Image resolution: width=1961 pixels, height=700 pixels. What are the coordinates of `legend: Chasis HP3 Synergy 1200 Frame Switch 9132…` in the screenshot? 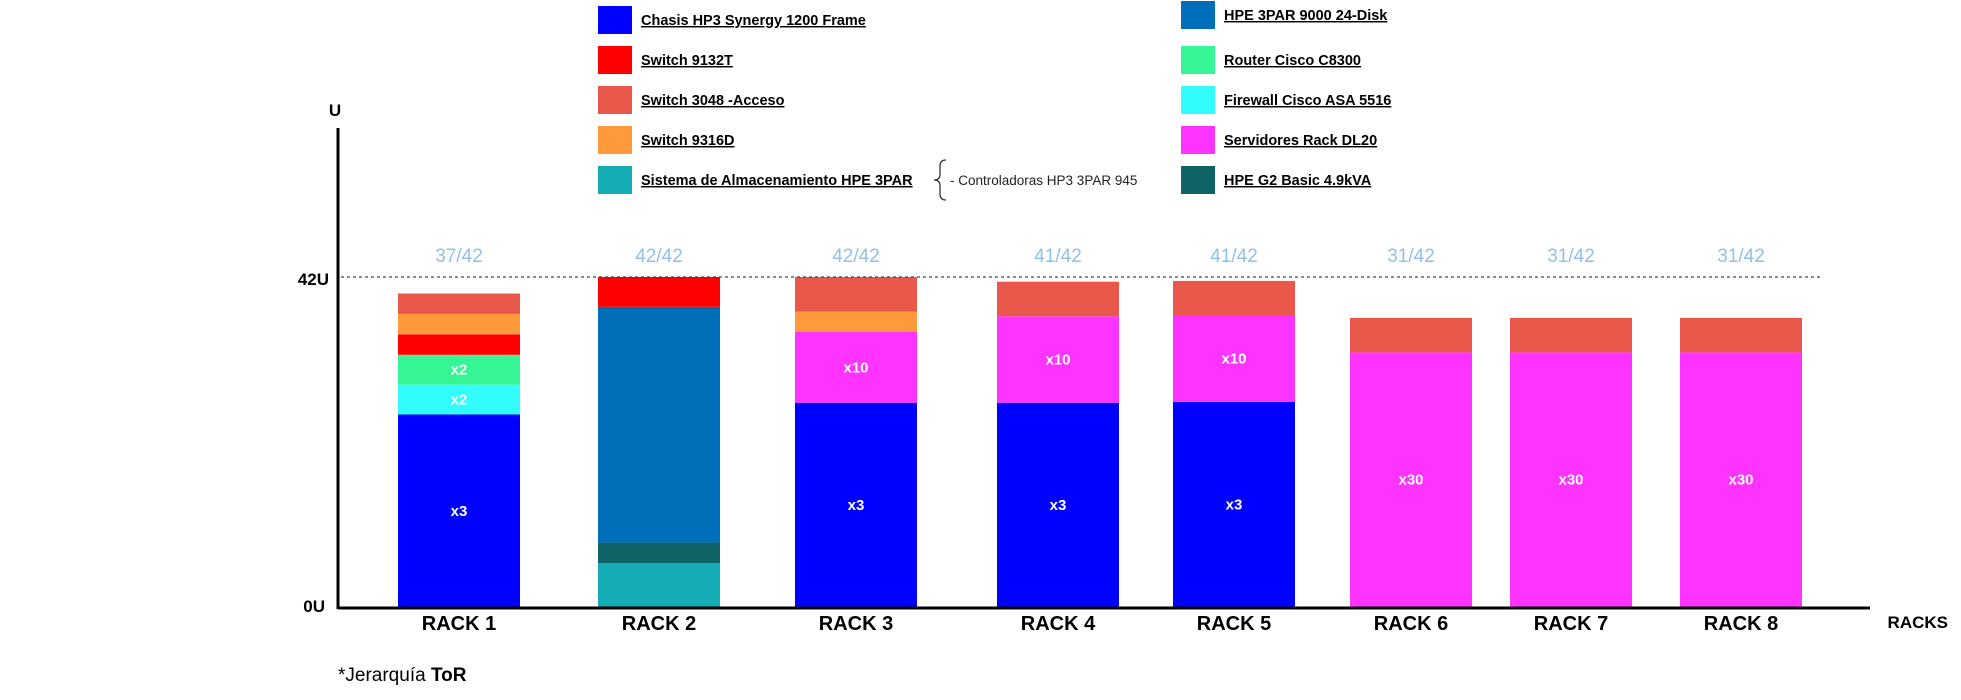 It's located at (994, 101).